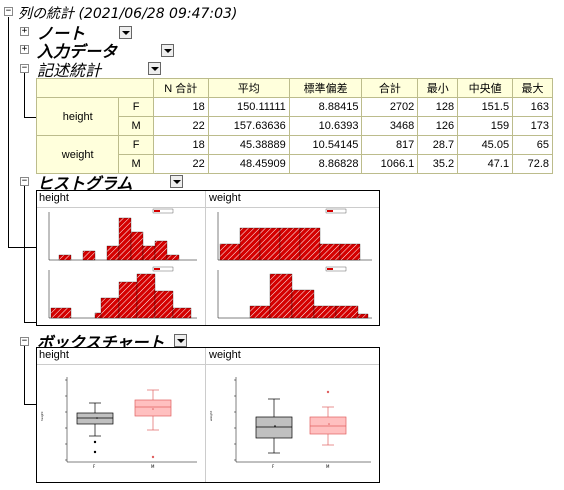 This screenshot has height=490, width=564. I want to click on cell: 48.45909, so click(248, 164).